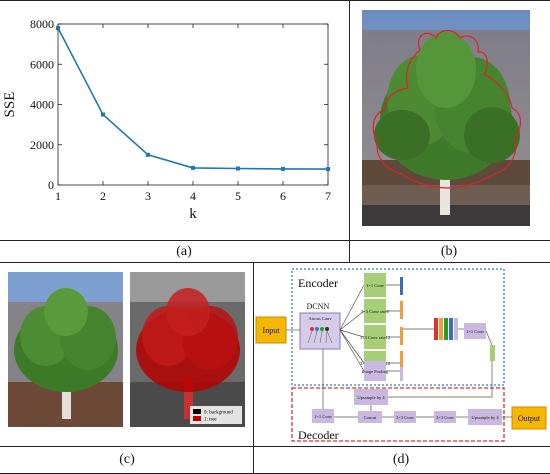  I want to click on decoder-region, so click(398, 414).